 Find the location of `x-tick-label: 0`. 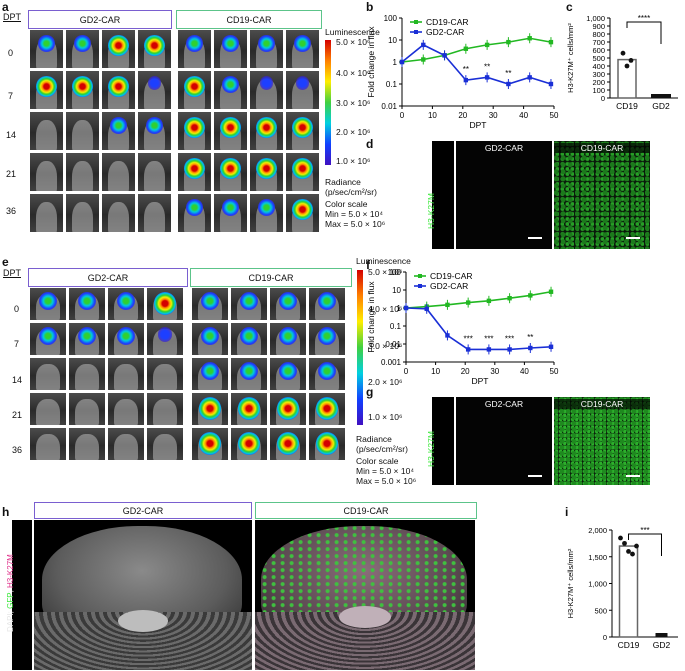

x-tick-label: 0 is located at coordinates (402, 115).